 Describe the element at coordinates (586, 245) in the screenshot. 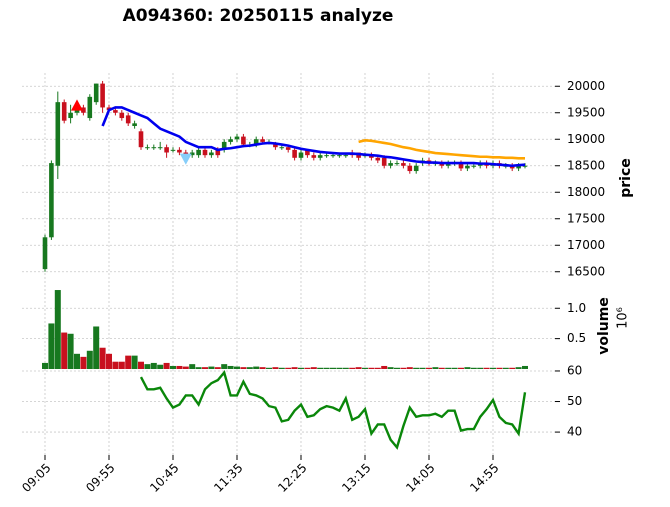

I see `y-tick-label: 17000` at that location.